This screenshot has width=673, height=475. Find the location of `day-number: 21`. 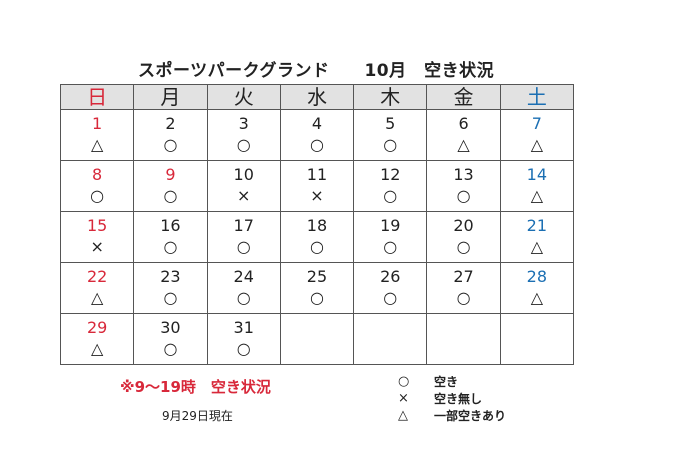

day-number: 21 is located at coordinates (537, 225).